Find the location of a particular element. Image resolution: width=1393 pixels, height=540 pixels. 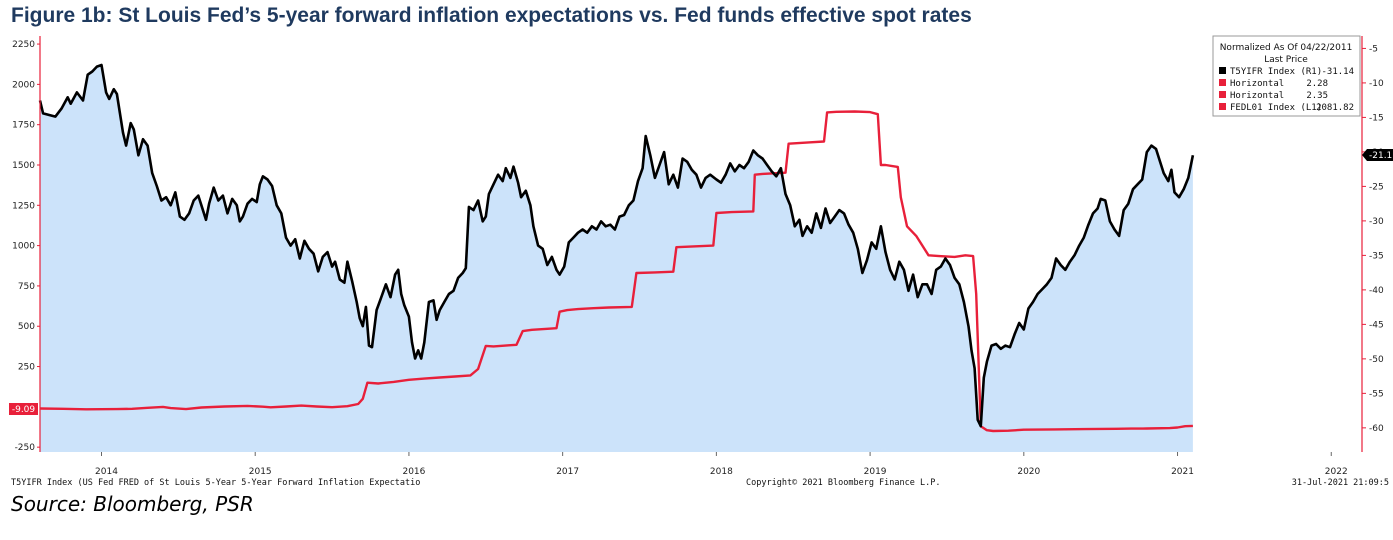

x-axis-tick-label: 2017 is located at coordinates (567, 472).